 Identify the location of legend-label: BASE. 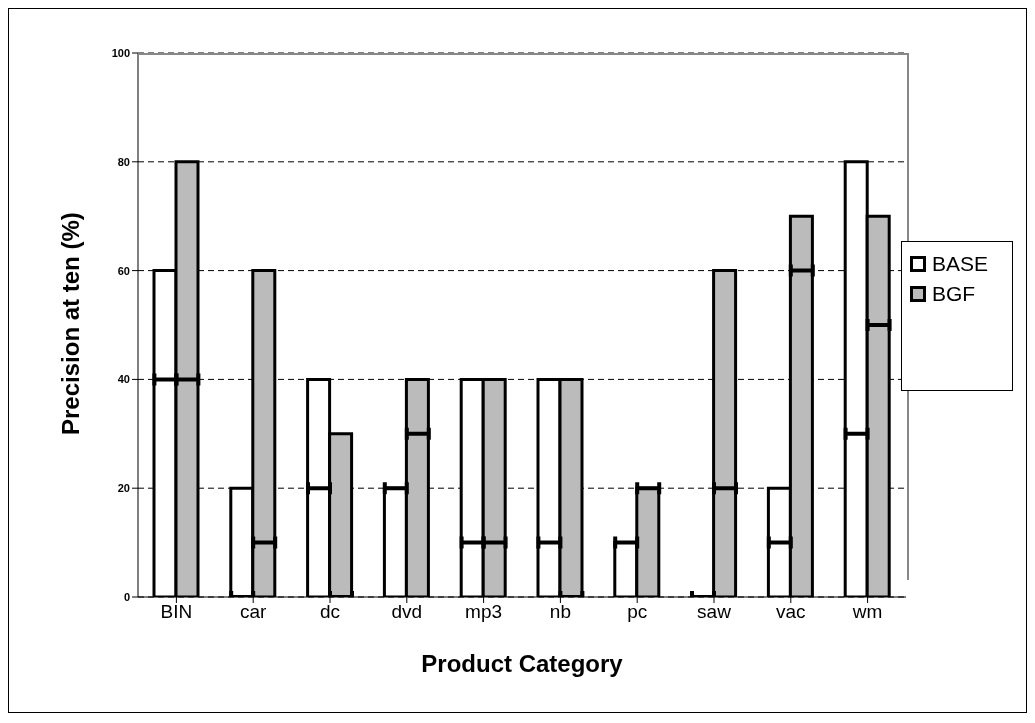
(960, 264).